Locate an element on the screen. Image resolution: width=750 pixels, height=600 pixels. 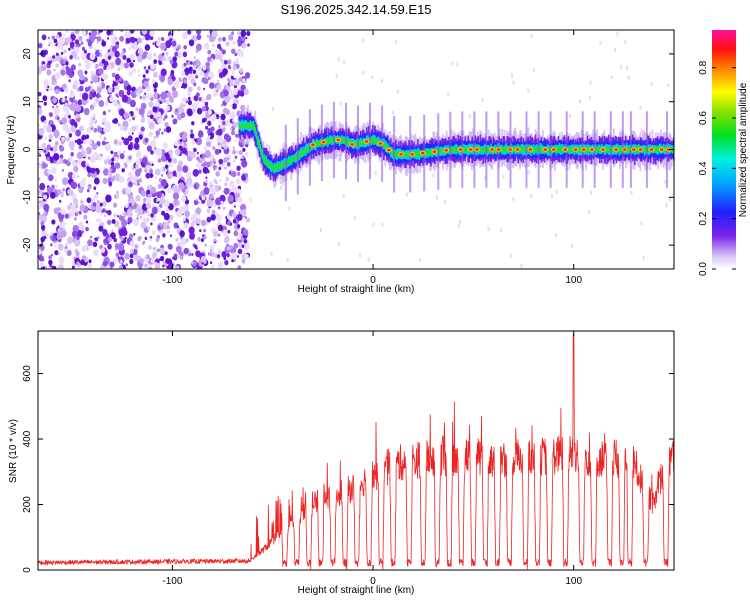
spectrogram-y-tick-label: 10 is located at coordinates (27, 102).